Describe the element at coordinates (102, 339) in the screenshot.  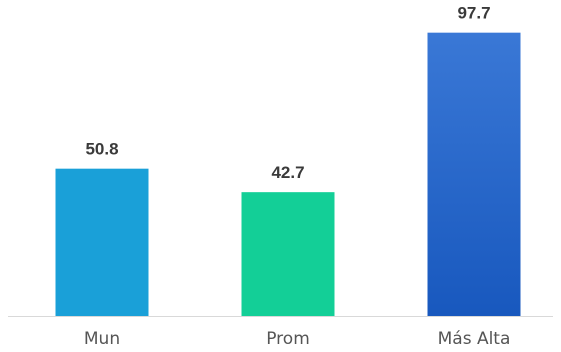
I see `x-tick-label-mun: Mun` at that location.